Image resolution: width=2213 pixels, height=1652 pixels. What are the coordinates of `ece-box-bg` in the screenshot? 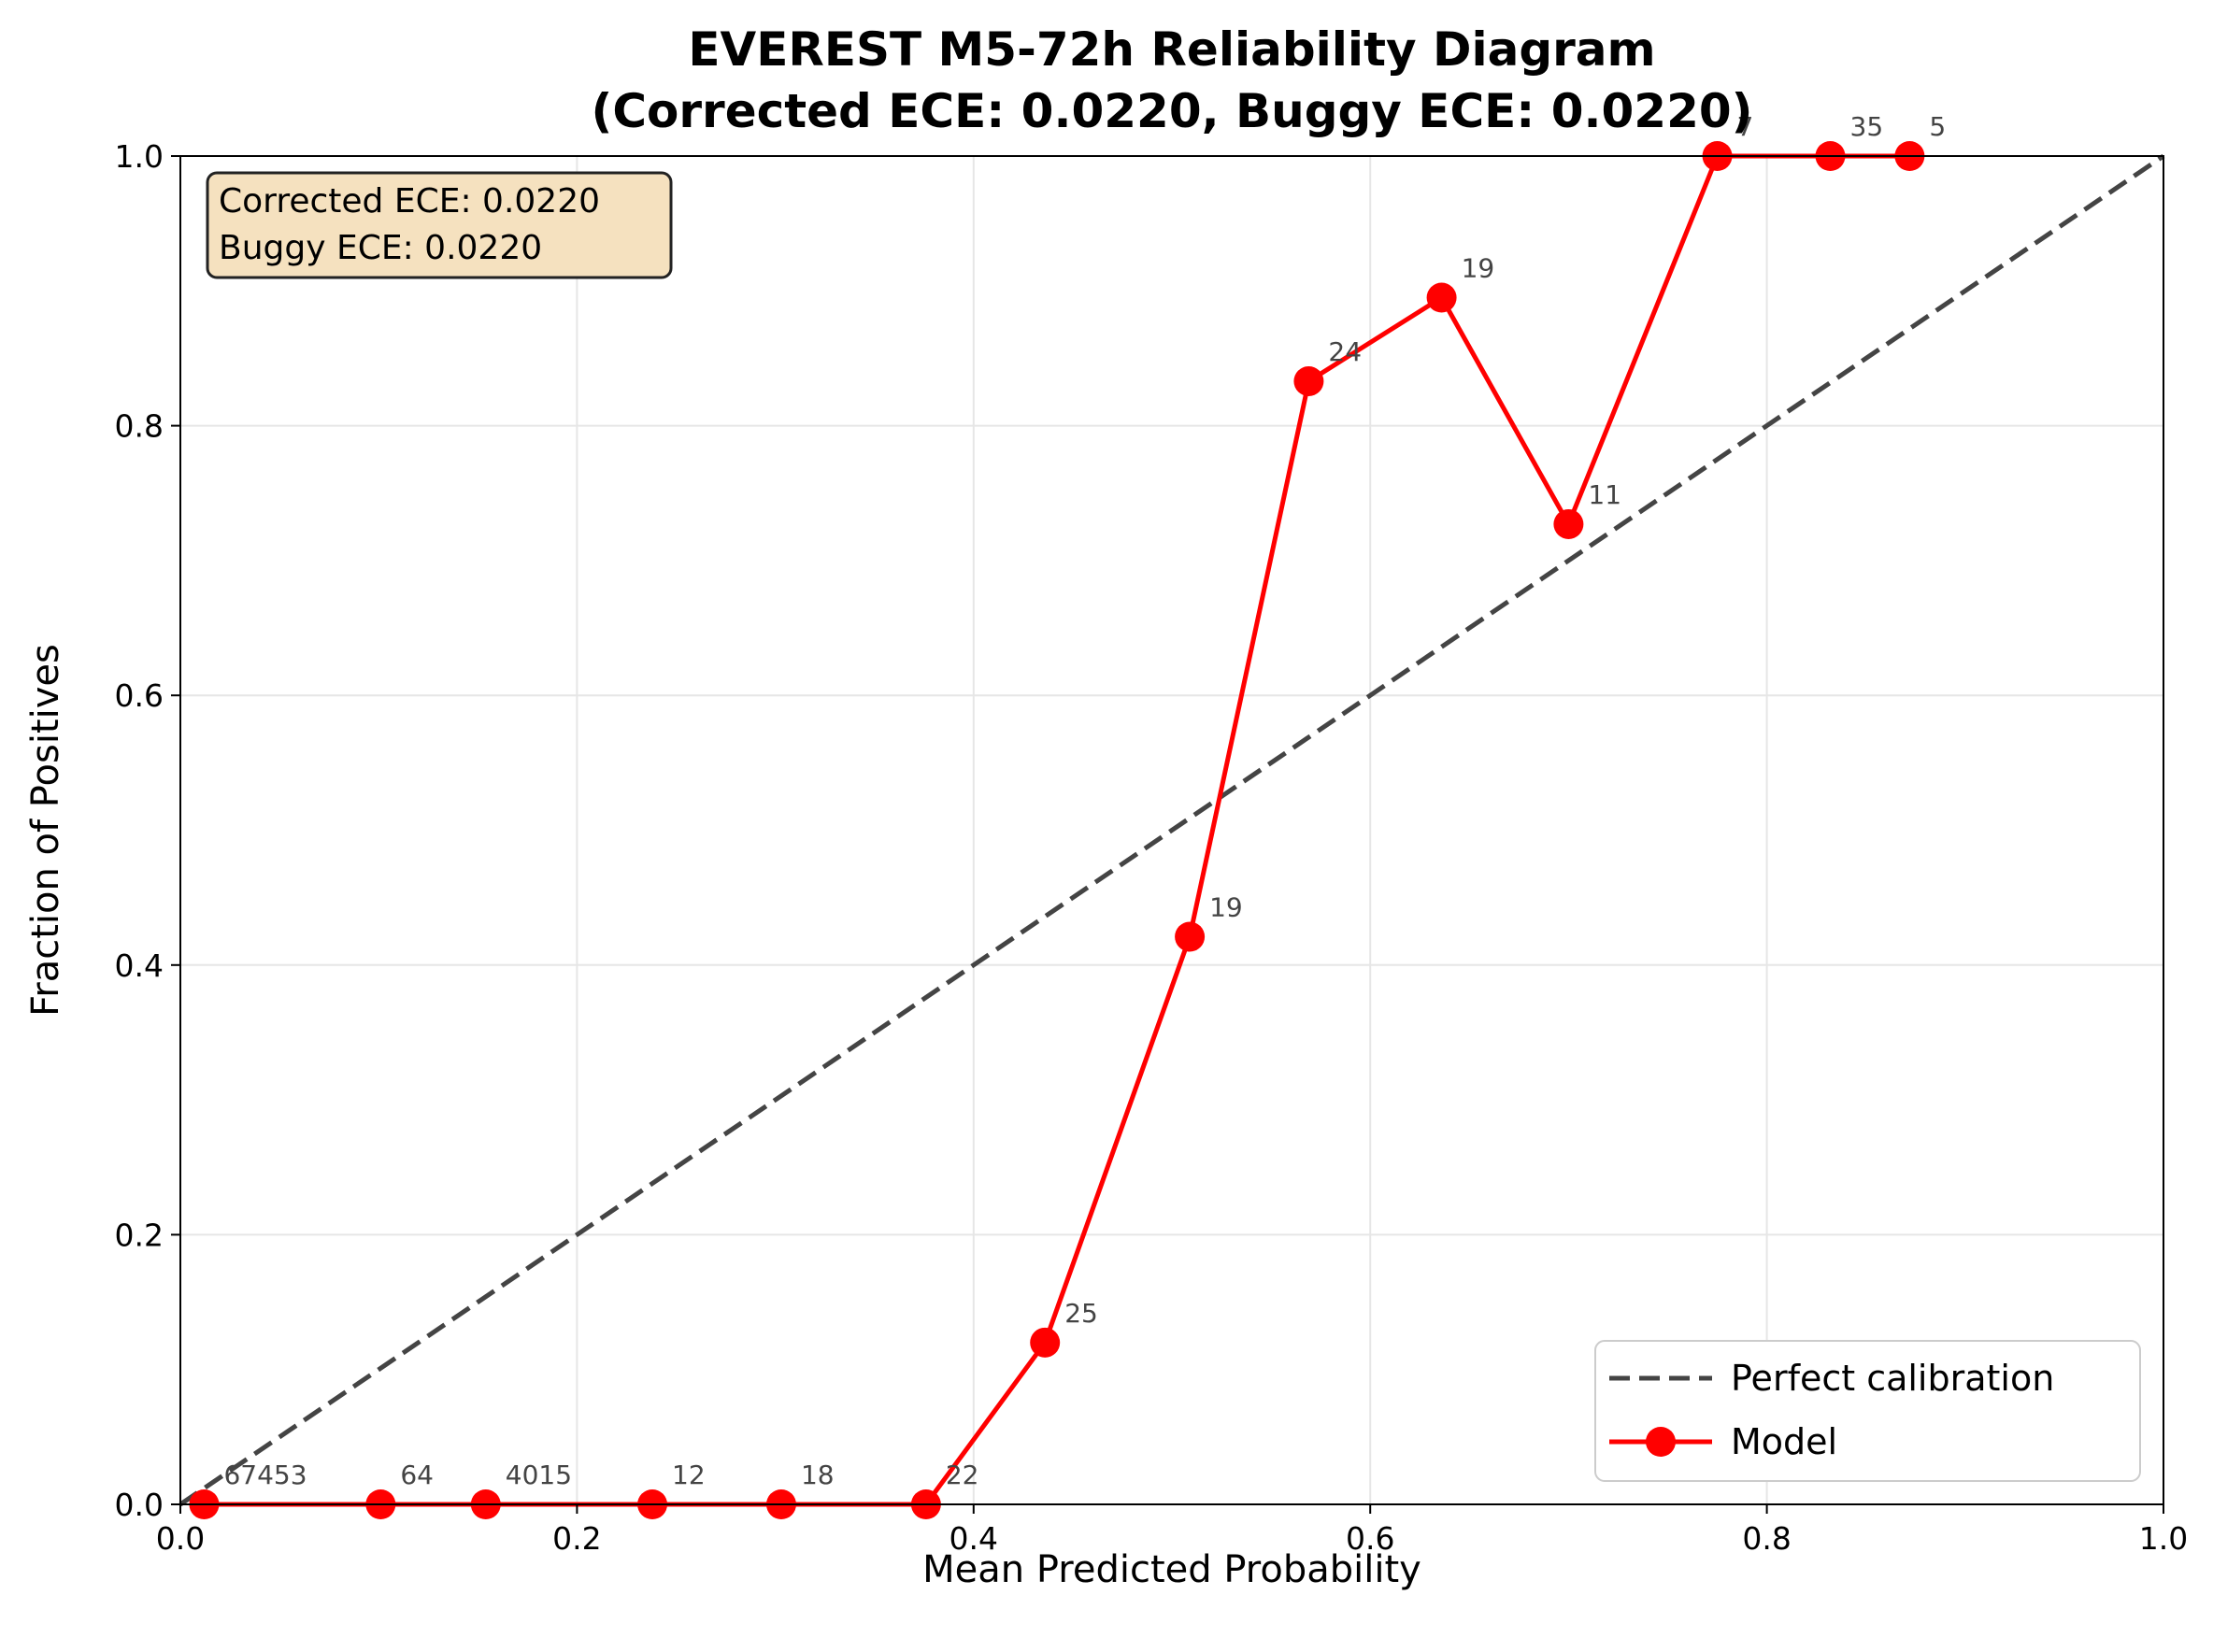 It's located at (440, 225).